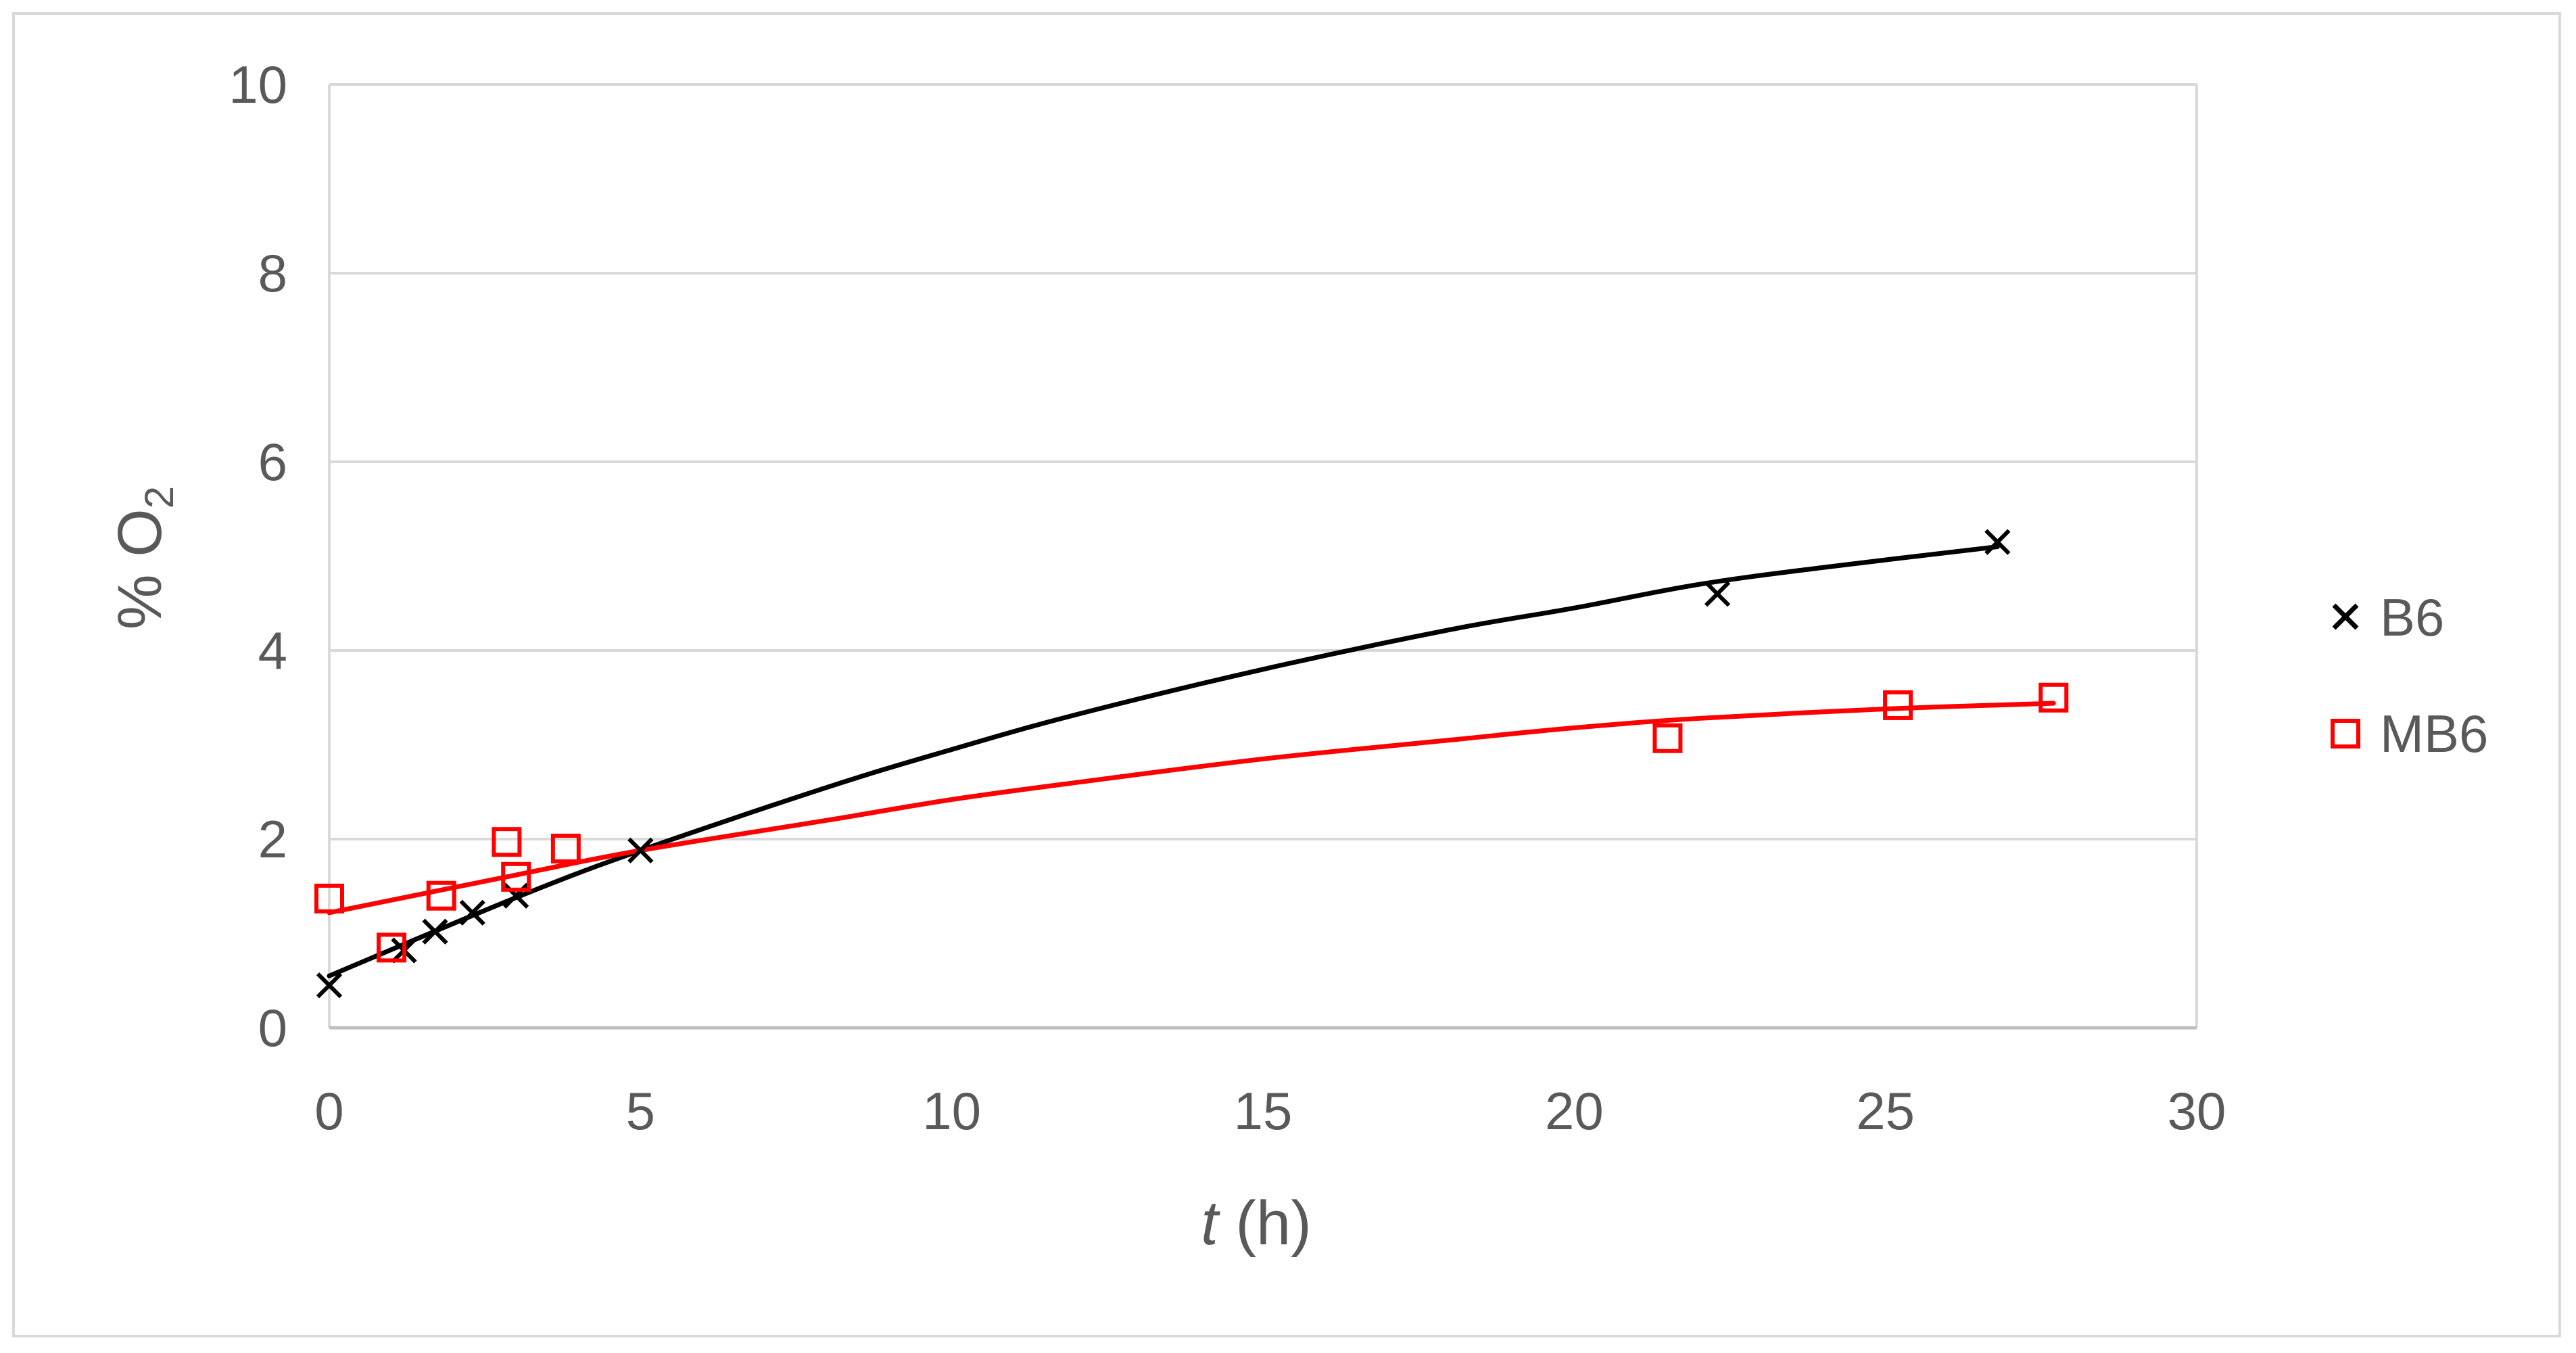 The height and width of the screenshot is (1353, 2576). I want to click on y-axis-title-main: % O, so click(139, 569).